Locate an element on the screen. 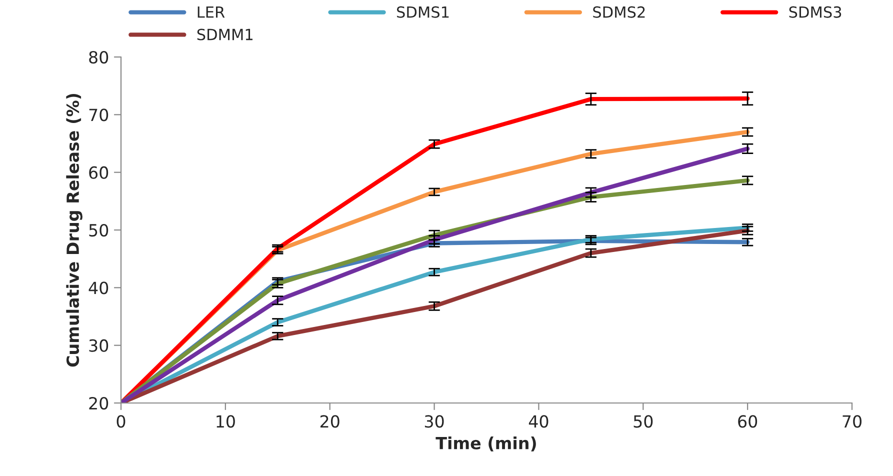 The height and width of the screenshot is (476, 893). y-tick-label: 20 is located at coordinates (98, 403).